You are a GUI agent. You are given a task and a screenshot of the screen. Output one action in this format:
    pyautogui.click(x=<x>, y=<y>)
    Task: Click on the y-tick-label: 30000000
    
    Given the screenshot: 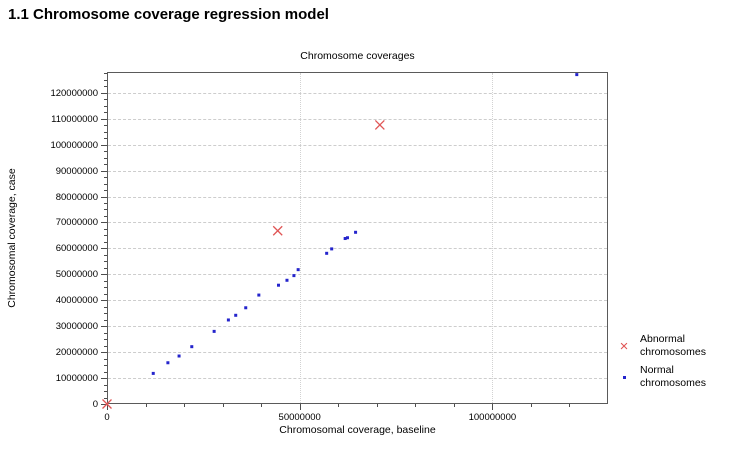 What is the action you would take?
    pyautogui.click(x=76, y=327)
    